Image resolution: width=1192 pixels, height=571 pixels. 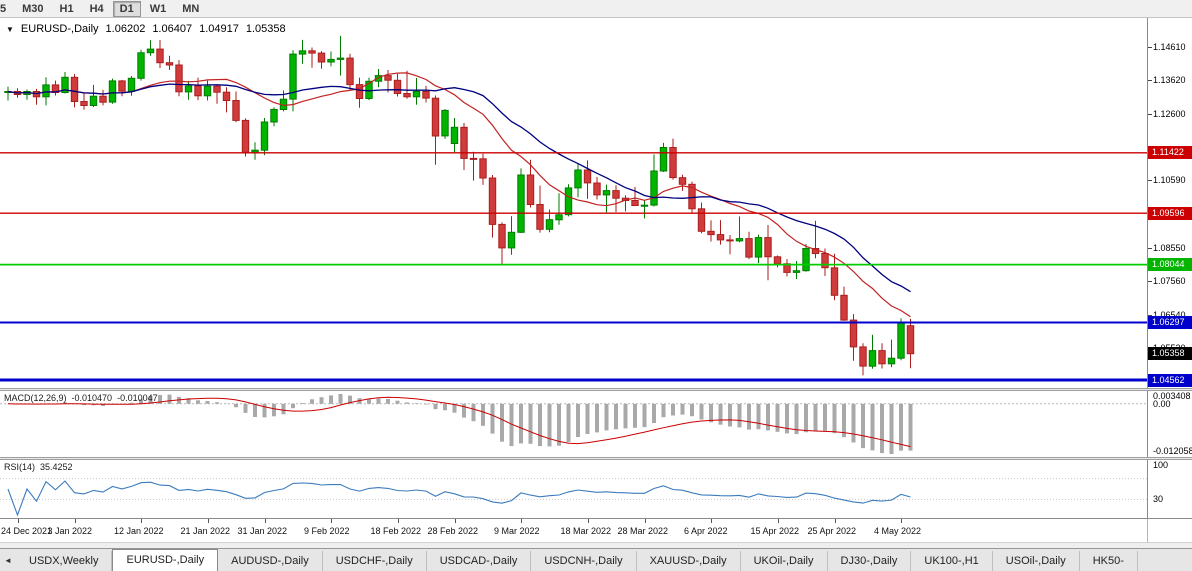 I want to click on rsi-axis-label: 100, so click(x=1161, y=465).